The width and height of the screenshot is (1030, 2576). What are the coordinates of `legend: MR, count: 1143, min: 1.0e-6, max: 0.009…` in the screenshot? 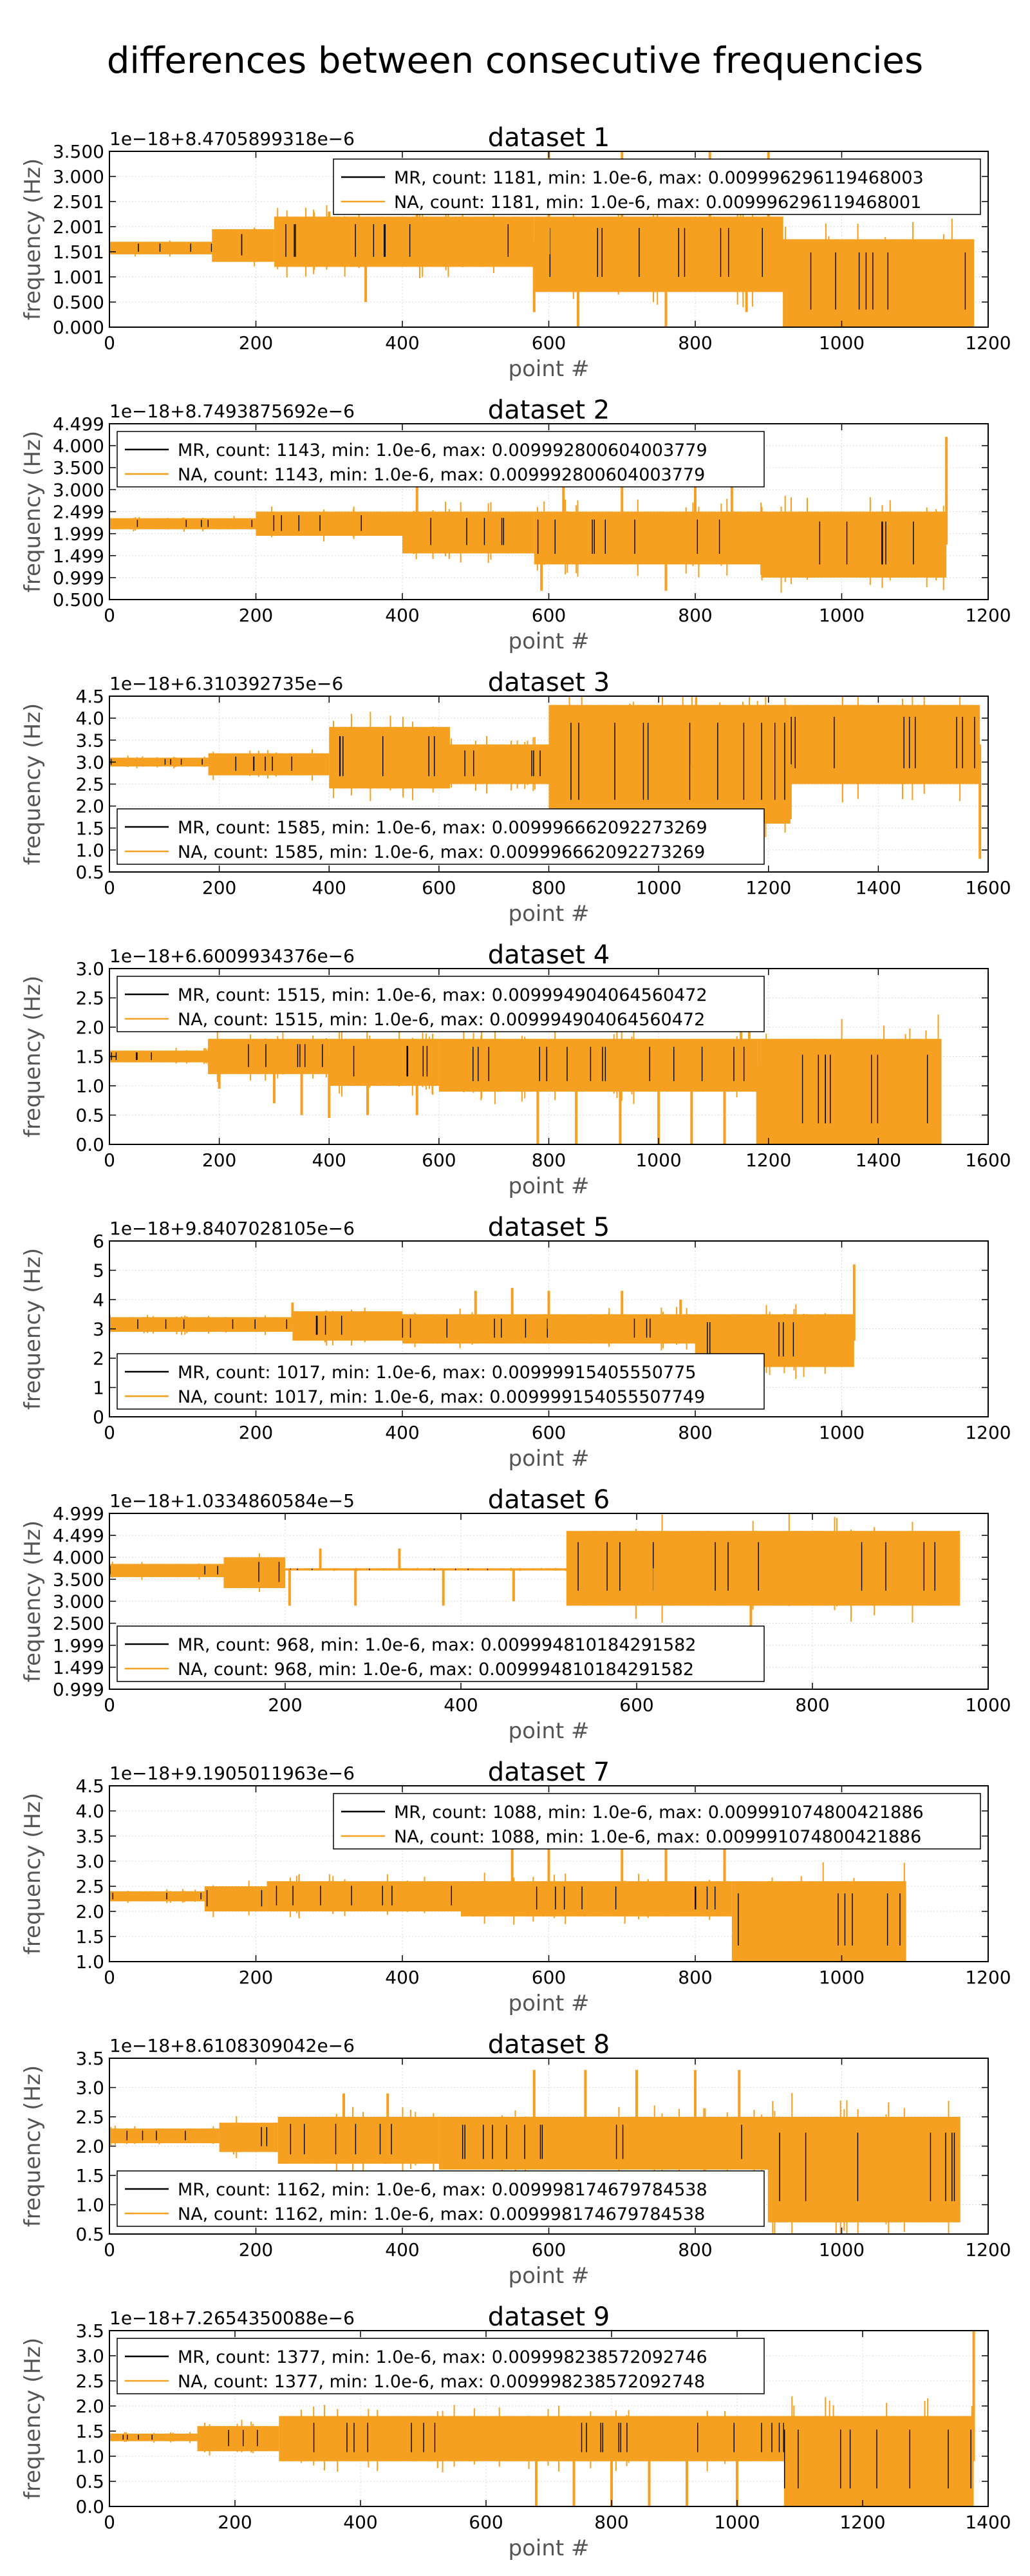 It's located at (441, 460).